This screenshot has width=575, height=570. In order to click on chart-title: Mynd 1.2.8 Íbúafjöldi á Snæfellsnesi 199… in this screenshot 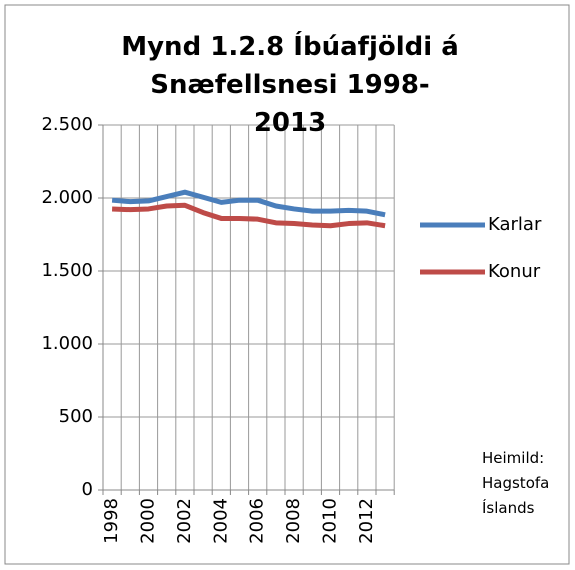, I will do `click(290, 85)`.